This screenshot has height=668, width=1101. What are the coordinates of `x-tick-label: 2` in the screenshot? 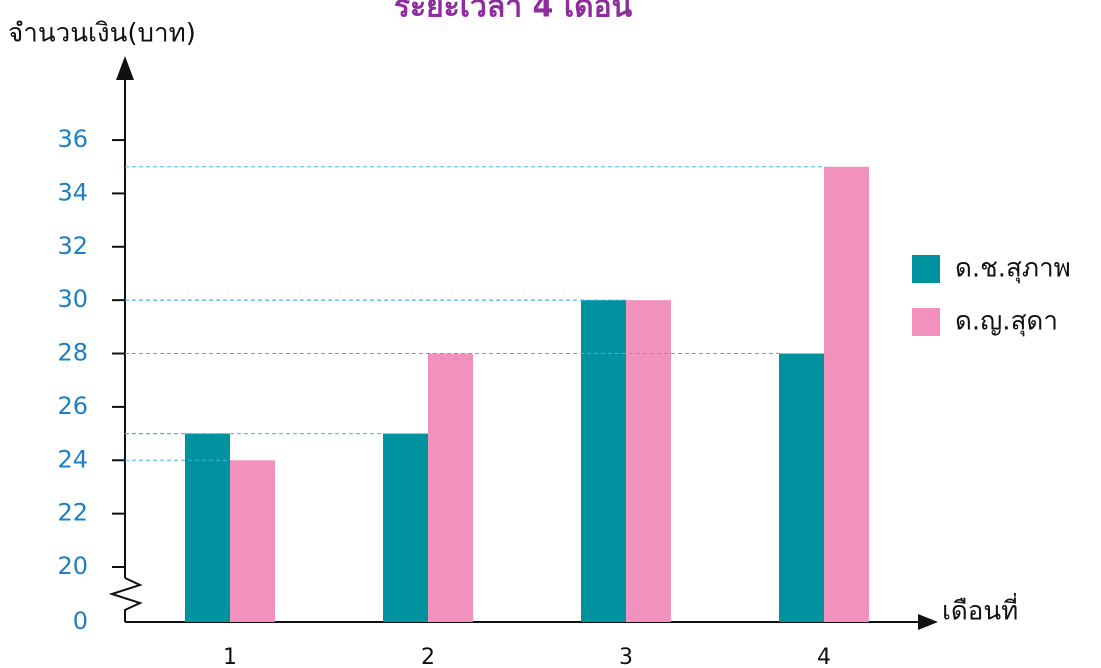 It's located at (428, 656).